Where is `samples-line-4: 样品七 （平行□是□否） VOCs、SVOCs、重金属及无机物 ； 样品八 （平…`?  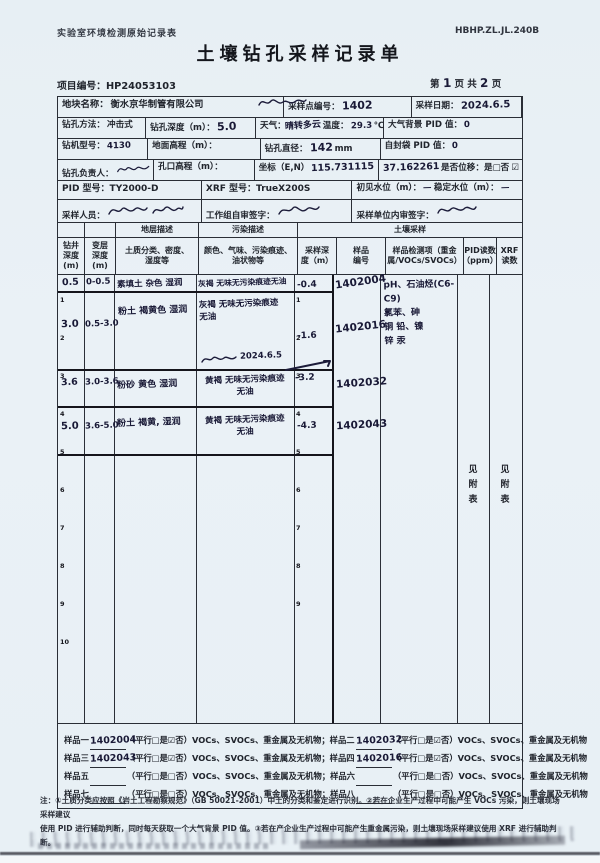 samples-line-4: 样品七 （平行□是□否） VOCs、SVOCs、重金属及无机物 ； 样品八 （平… is located at coordinates (326, 795).